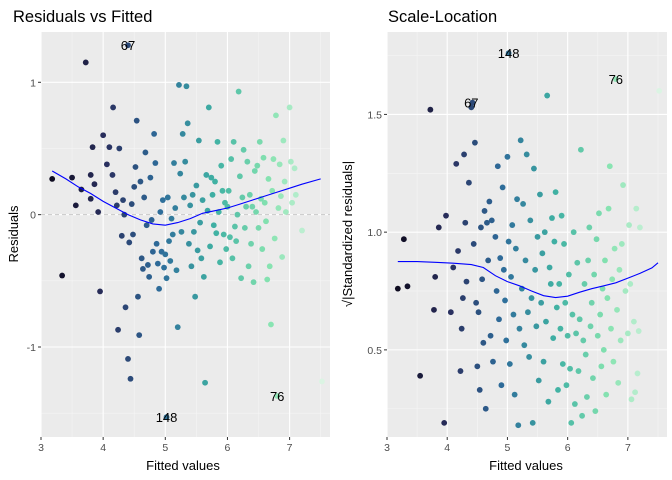 The width and height of the screenshot is (672, 480). I want to click on smooth-line, so click(186, 198).